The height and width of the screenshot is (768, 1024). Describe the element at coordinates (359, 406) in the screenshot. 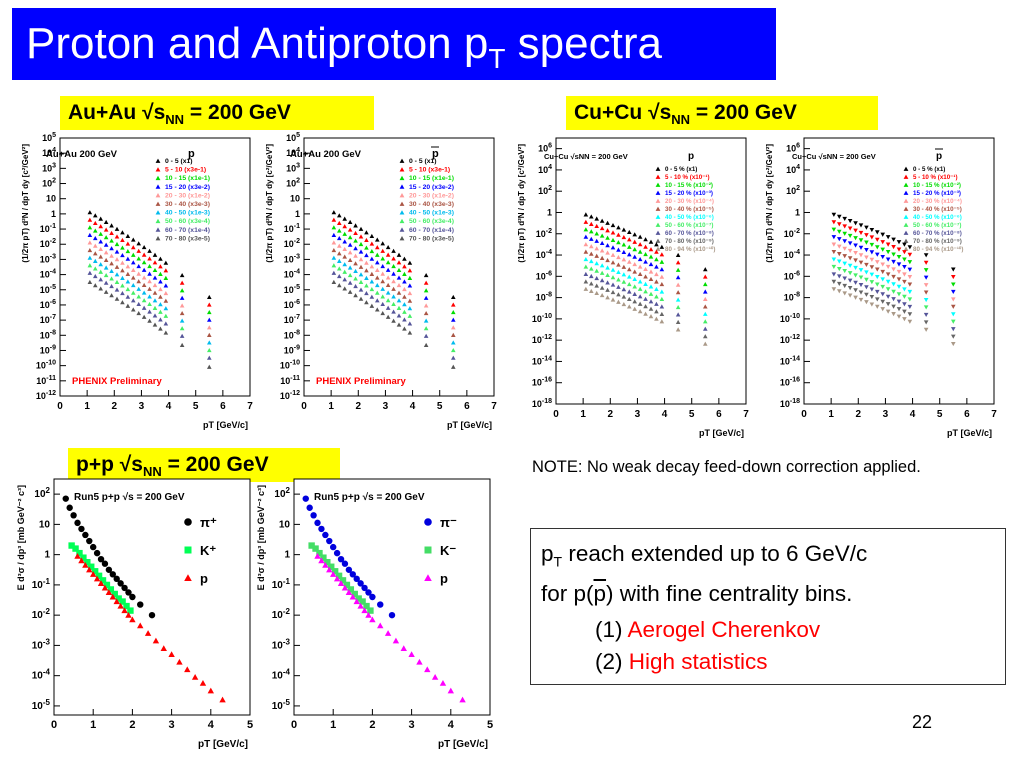

I see `x-tick-label: 2` at that location.